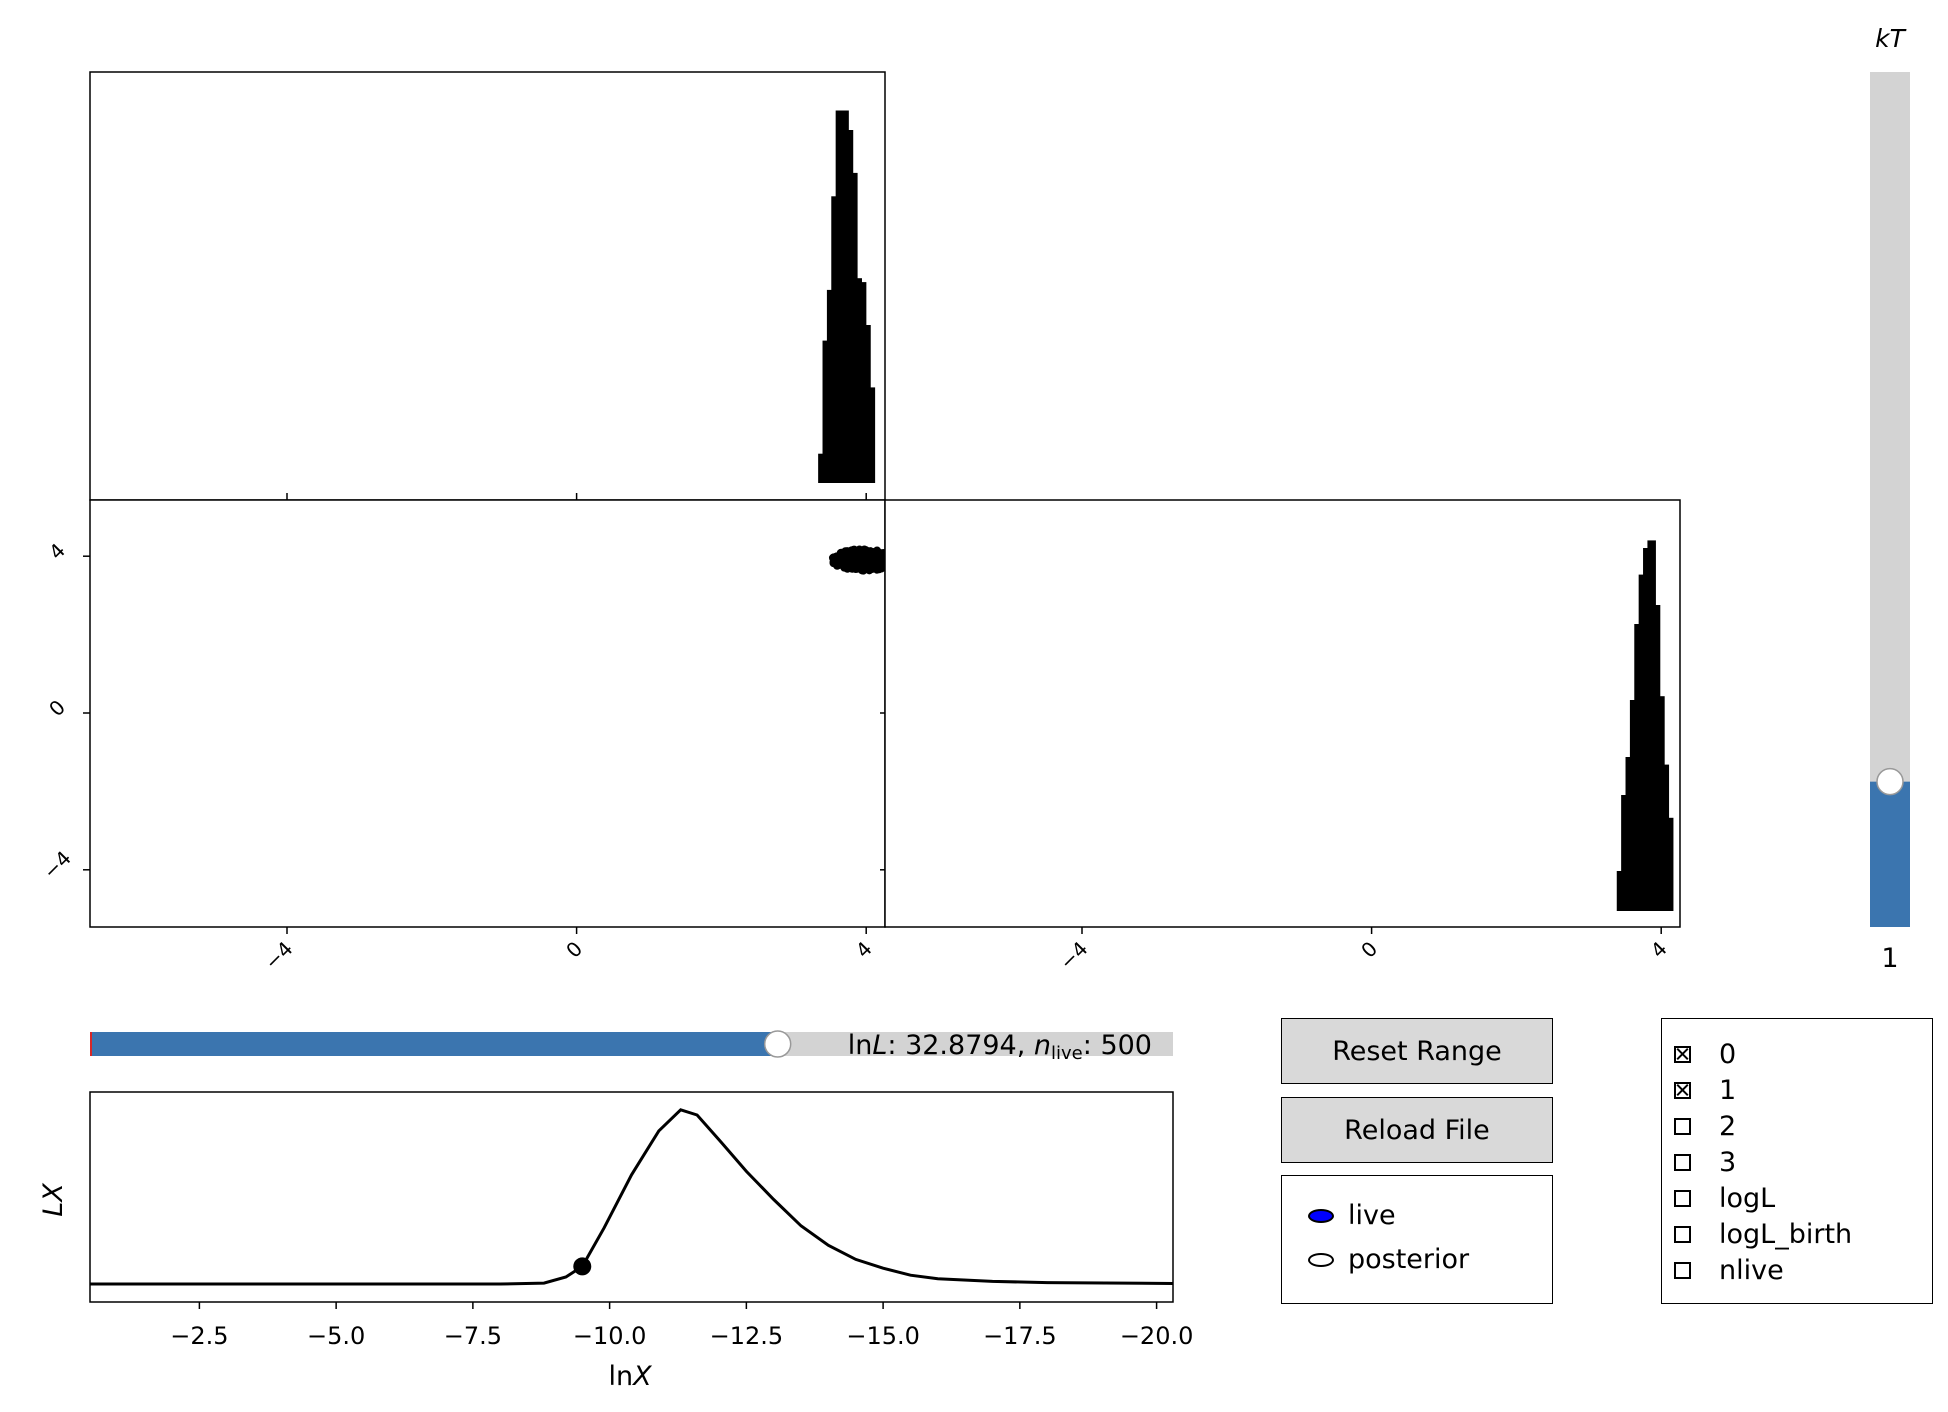 Image resolution: width=1948 pixels, height=1412 pixels. Describe the element at coordinates (1321, 1215) in the screenshot. I see `radio-live-icon` at that location.